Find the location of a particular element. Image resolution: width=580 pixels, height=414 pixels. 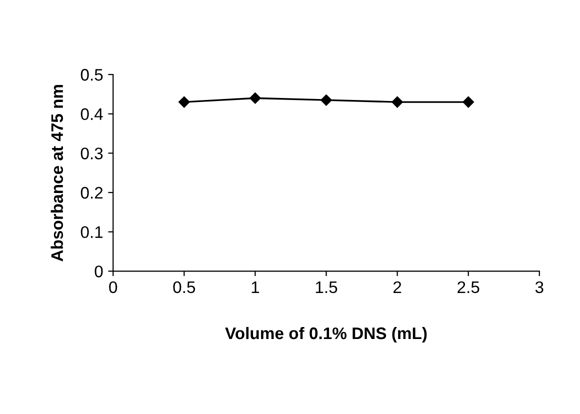

x-tick-label: 1 is located at coordinates (256, 287).